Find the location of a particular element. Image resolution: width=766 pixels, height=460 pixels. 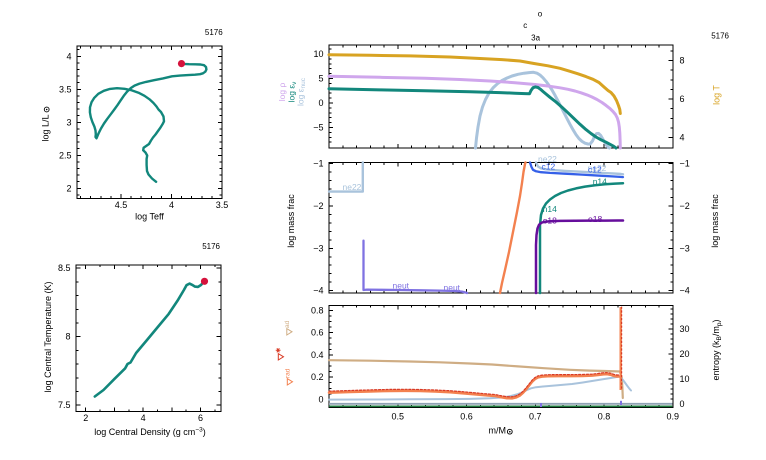

svg-text: 8.5 is located at coordinates (64, 268).